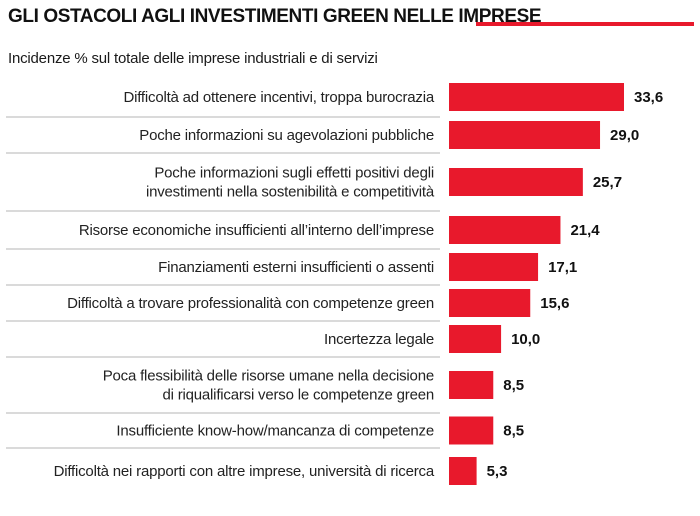 This screenshot has width=700, height=516. Describe the element at coordinates (525, 339) in the screenshot. I see `value-label: 10,0` at that location.